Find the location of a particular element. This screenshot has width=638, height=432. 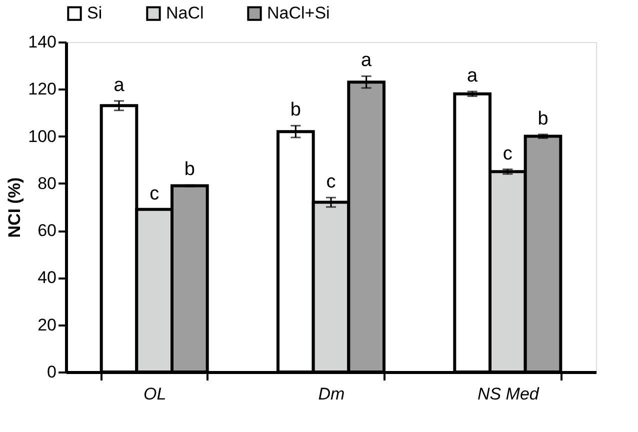

y-tick-label: 0 is located at coordinates (51, 372).